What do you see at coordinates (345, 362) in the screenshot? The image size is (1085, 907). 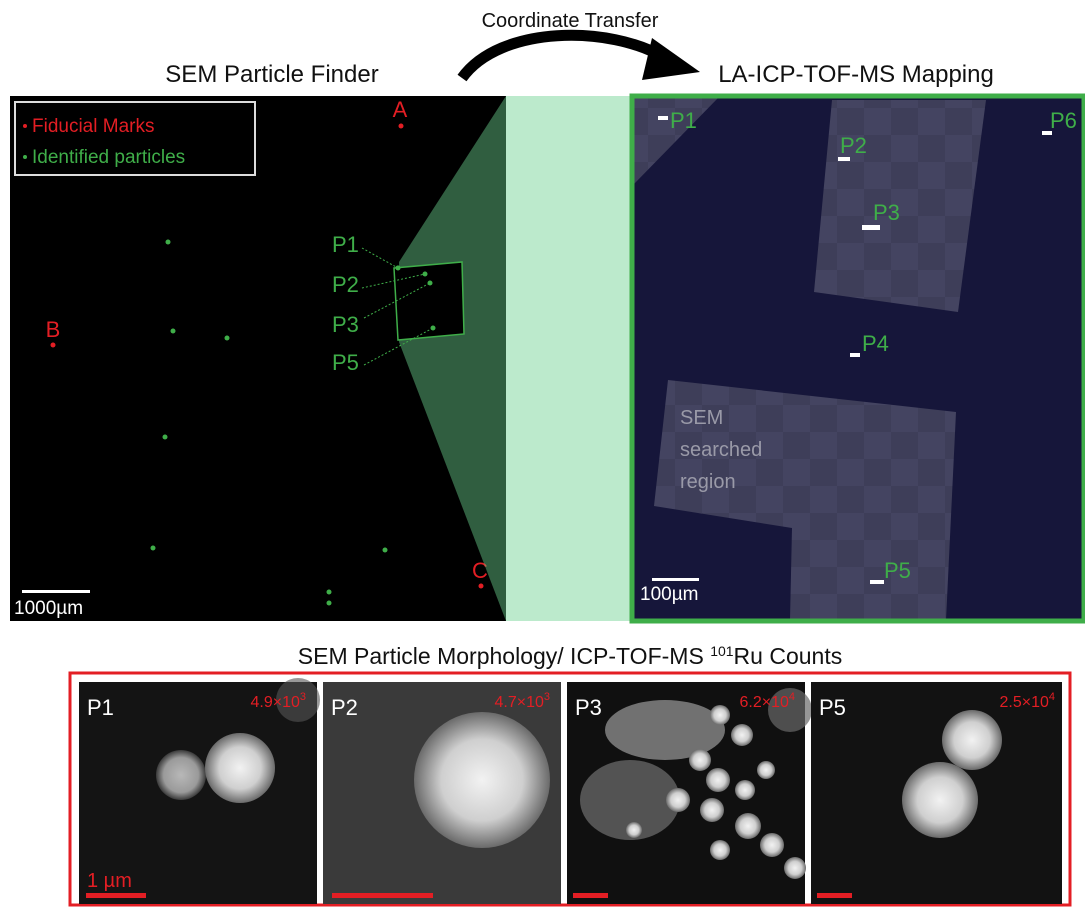 I see `callout-p5: P5` at bounding box center [345, 362].